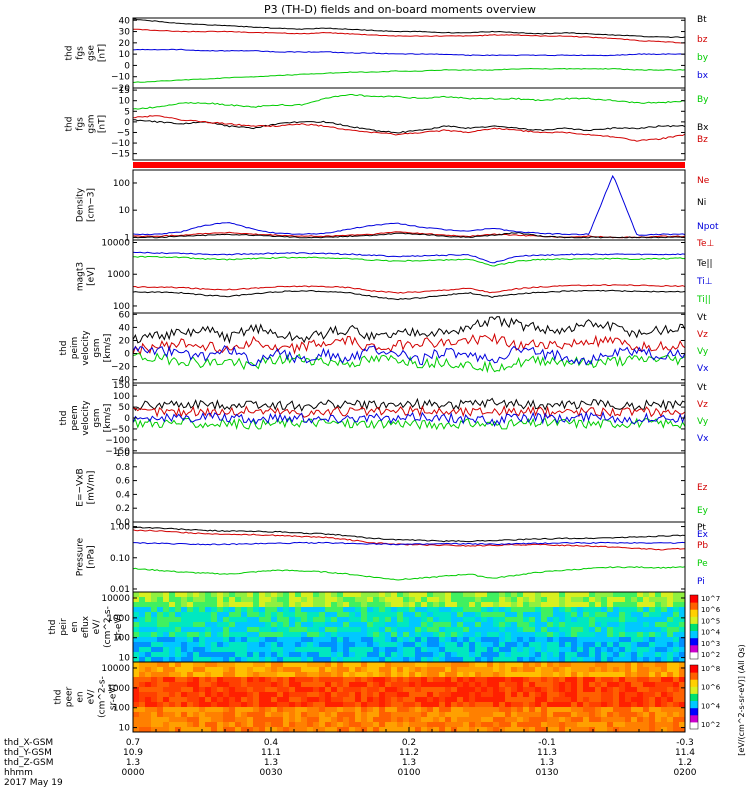 The image size is (750, 800). Describe the element at coordinates (92, 53) in the screenshot. I see `y-axis-label: gse` at that location.